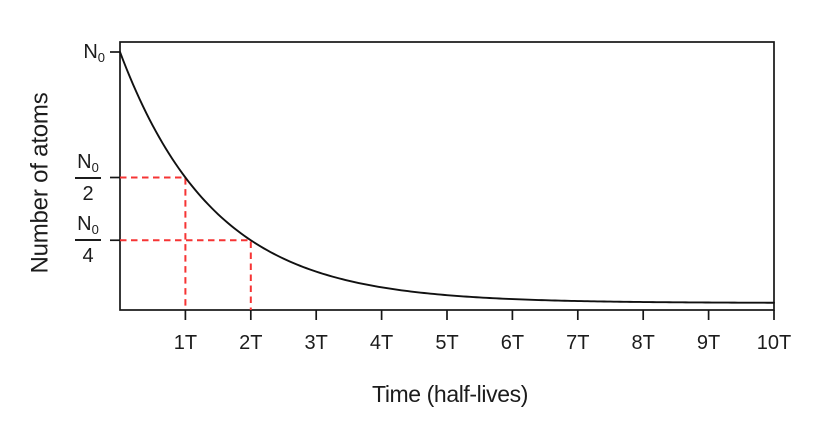 This screenshot has width=840, height=432. I want to click on x-tick-label: 5T, so click(447, 343).